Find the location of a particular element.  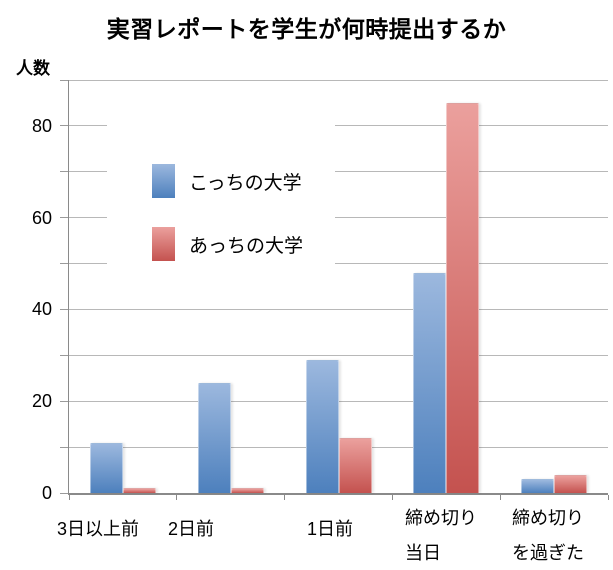

chart-title: 実習レポートを学生が何時提出するか is located at coordinates (306, 29).